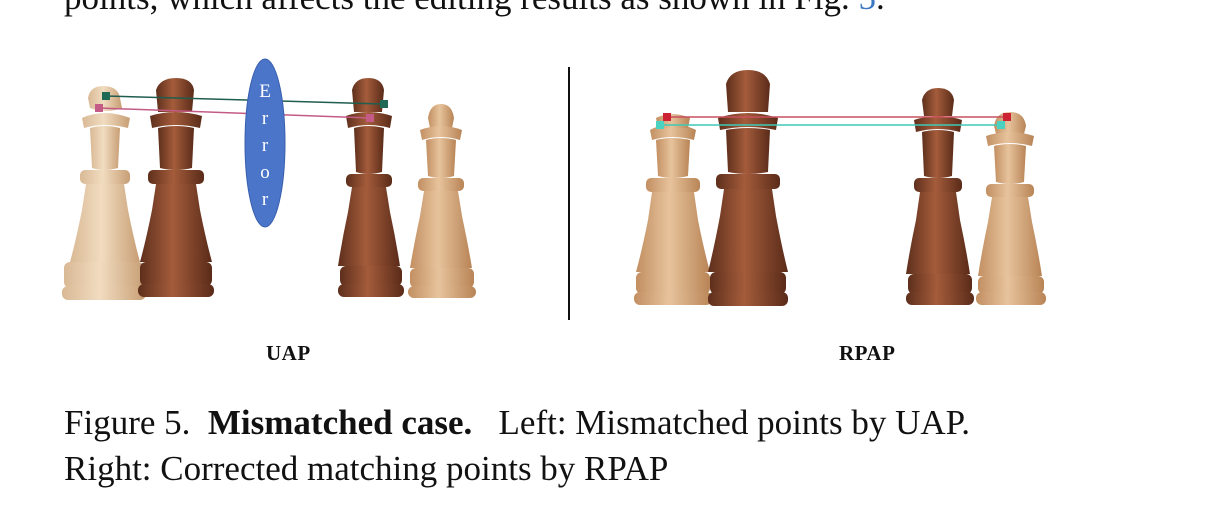  What do you see at coordinates (748, 188) in the screenshot?
I see `dark-king-right-panel` at bounding box center [748, 188].